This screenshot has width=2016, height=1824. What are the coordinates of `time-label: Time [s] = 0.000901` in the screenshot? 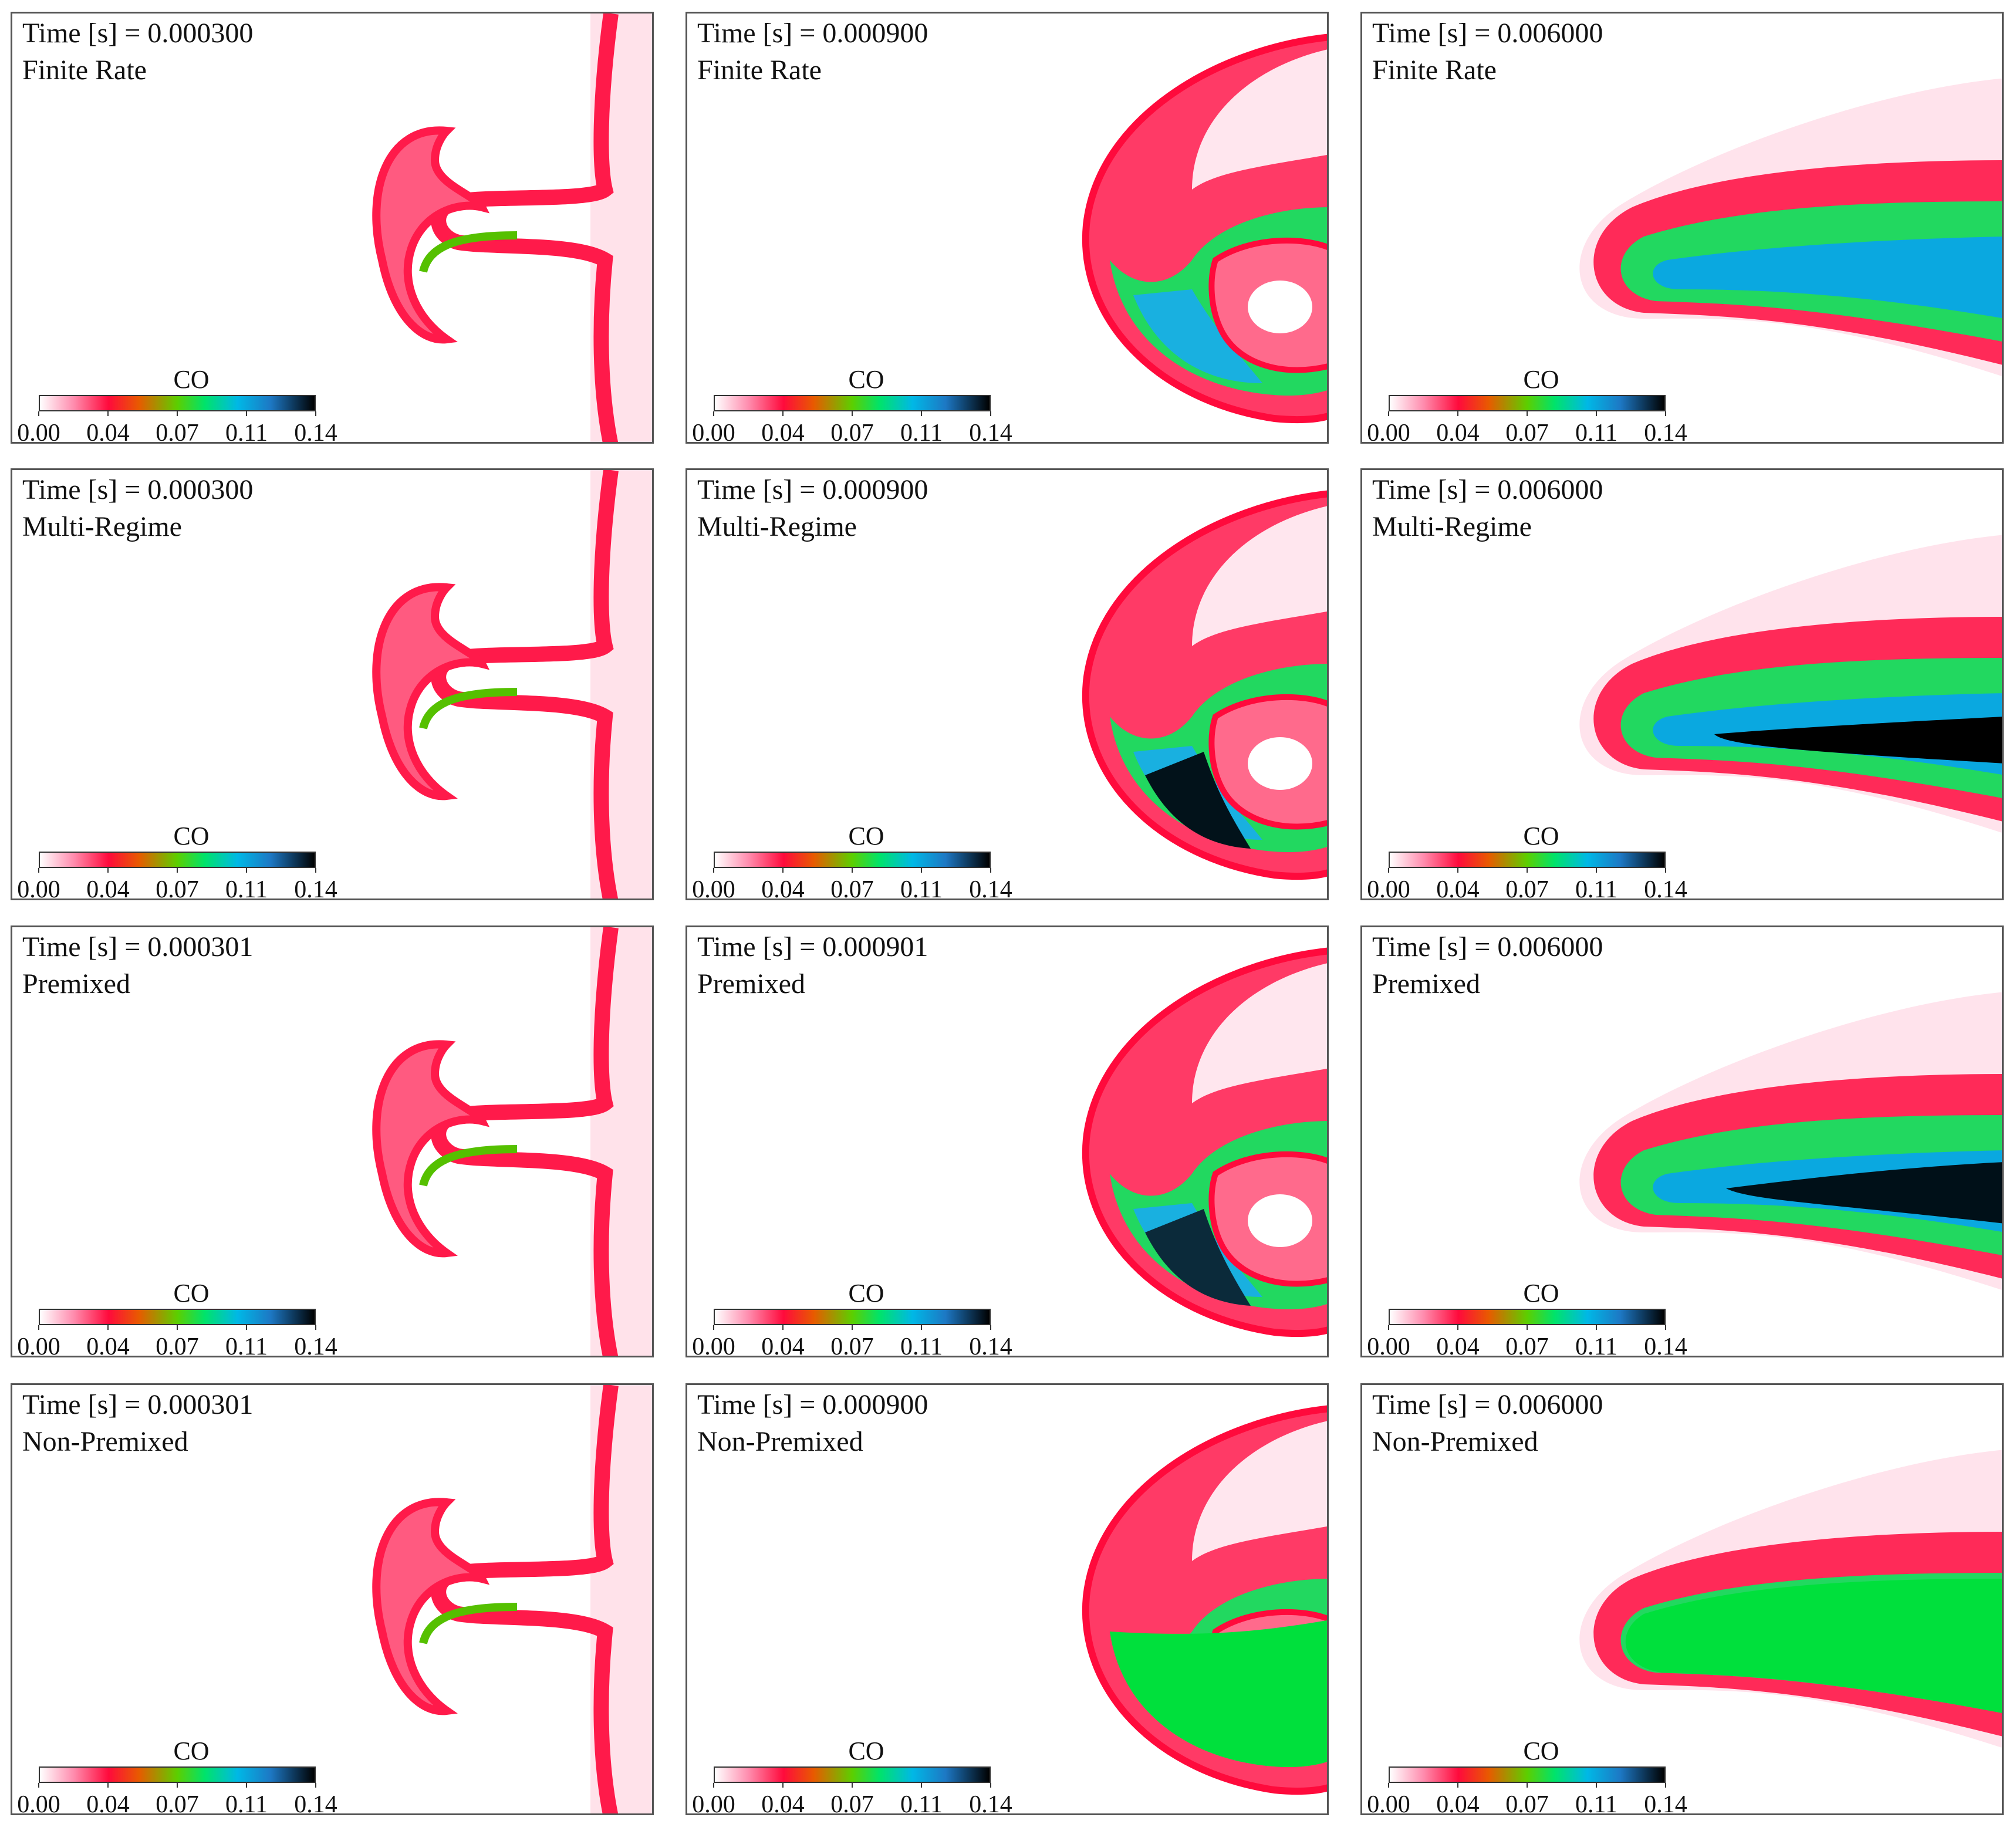 It's located at (812, 946).